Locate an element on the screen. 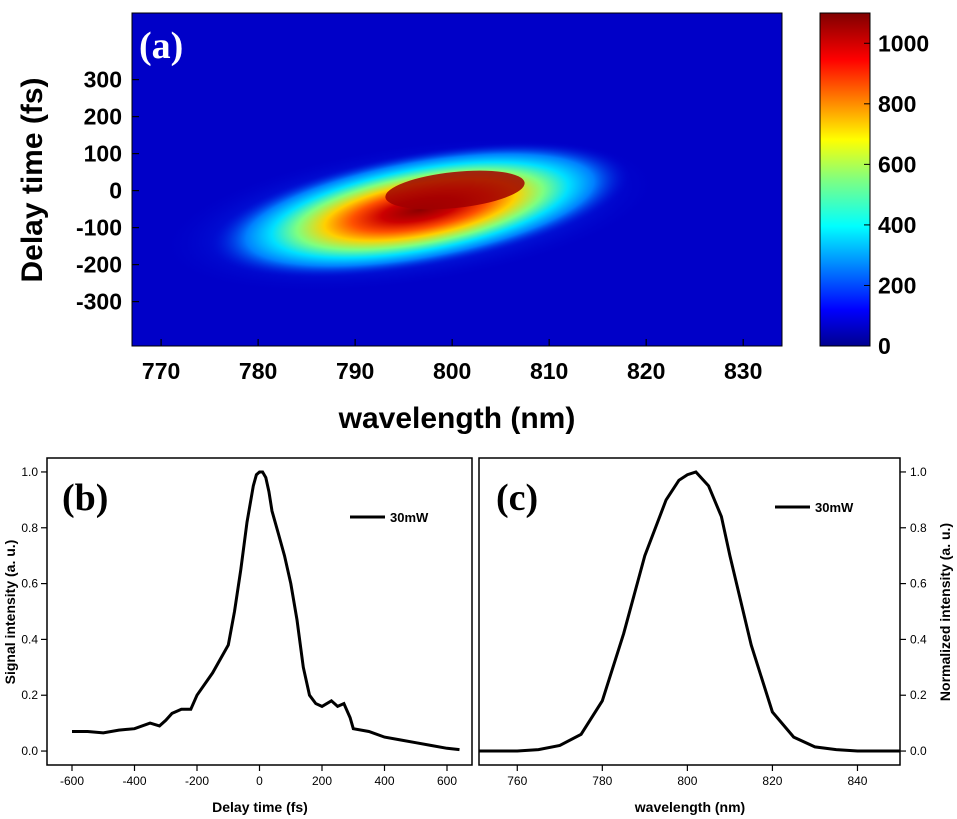  colorbar-tick-label: 600 is located at coordinates (897, 164).